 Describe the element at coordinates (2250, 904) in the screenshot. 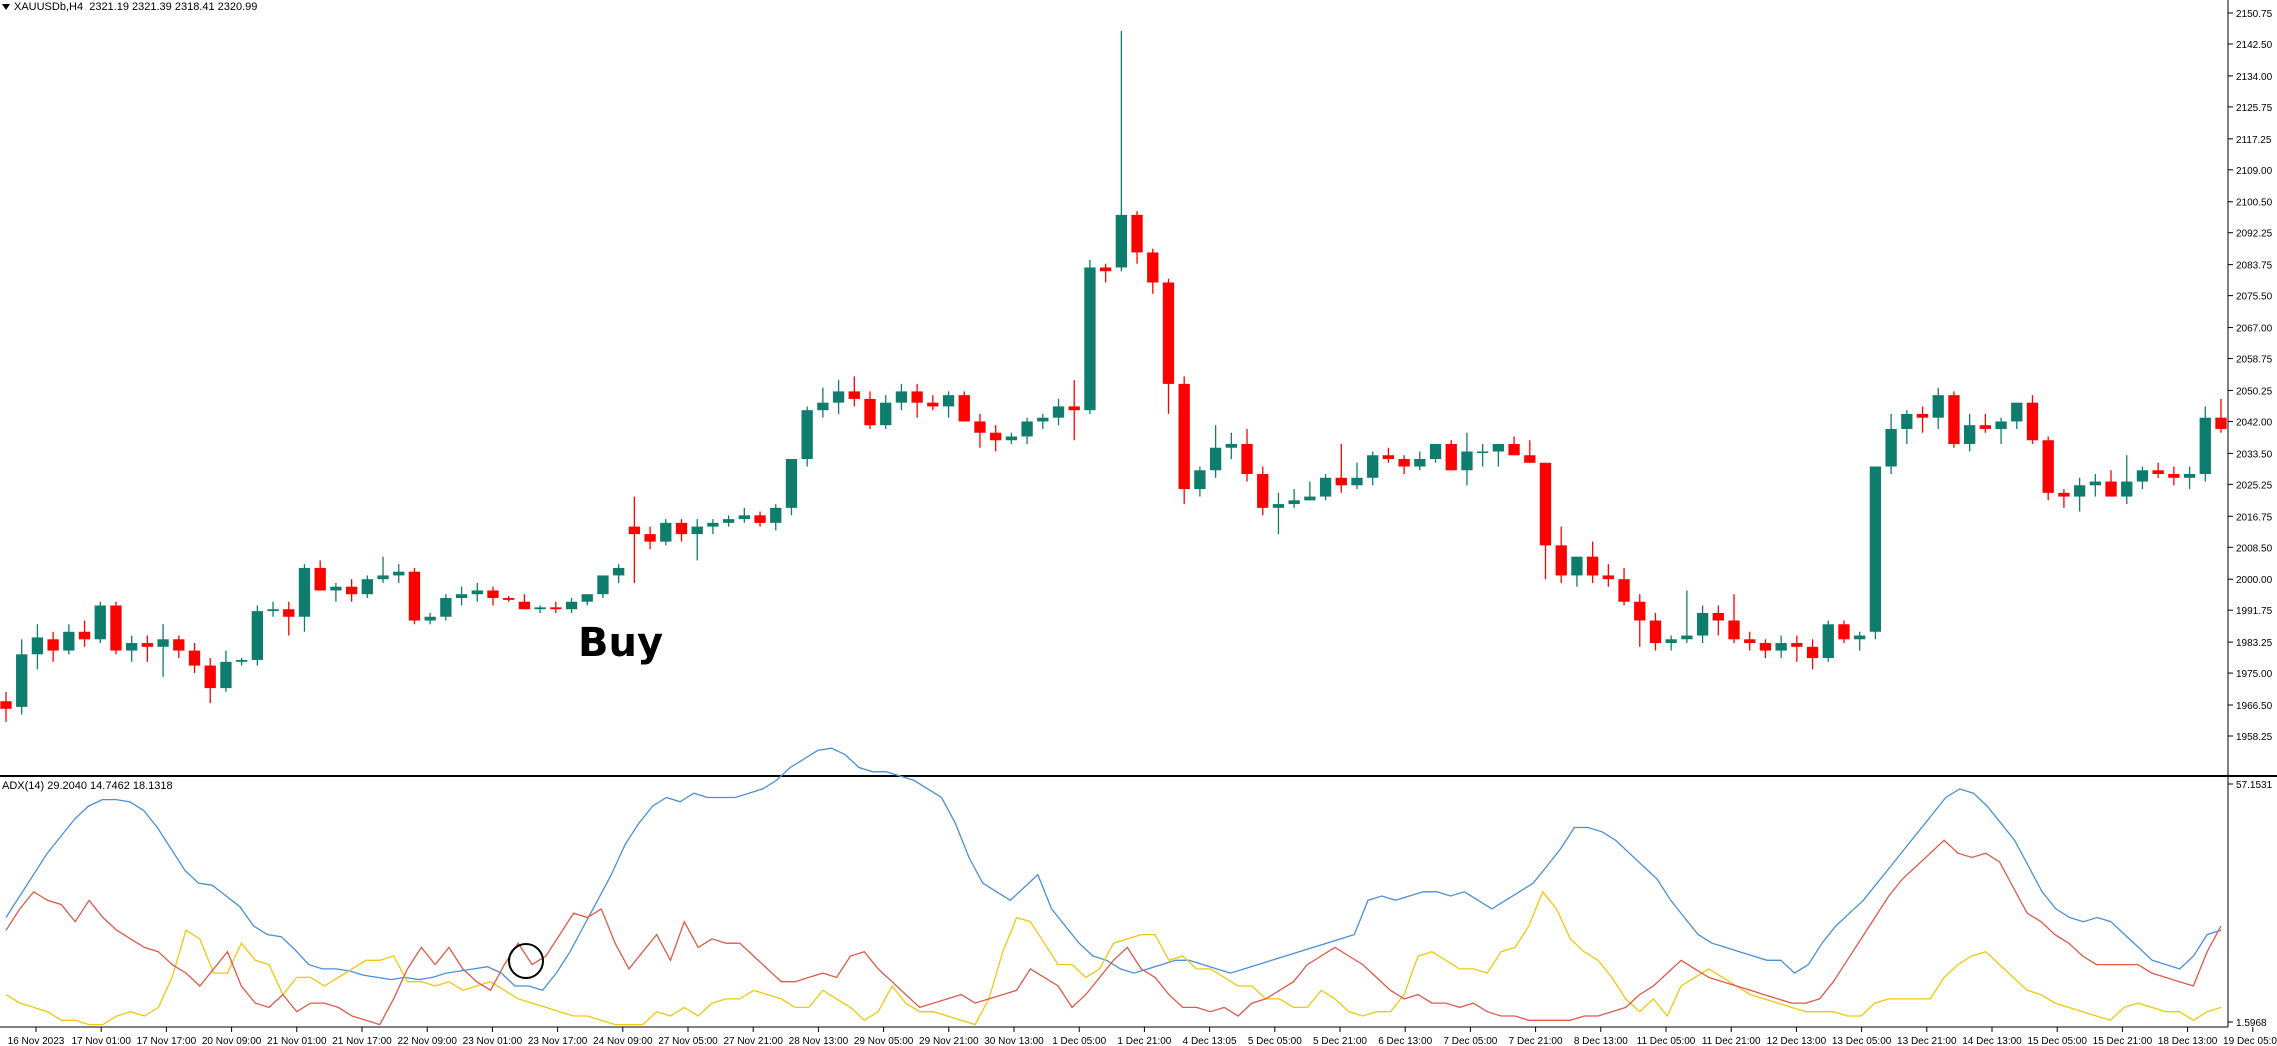

I see `adx-axis: 57.1531 1.5968` at that location.